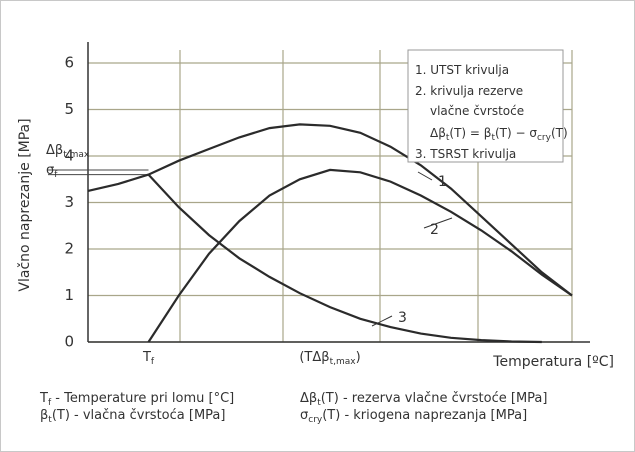 This screenshot has height=452, width=635. I want to click on curve-label: 3, so click(402, 318).